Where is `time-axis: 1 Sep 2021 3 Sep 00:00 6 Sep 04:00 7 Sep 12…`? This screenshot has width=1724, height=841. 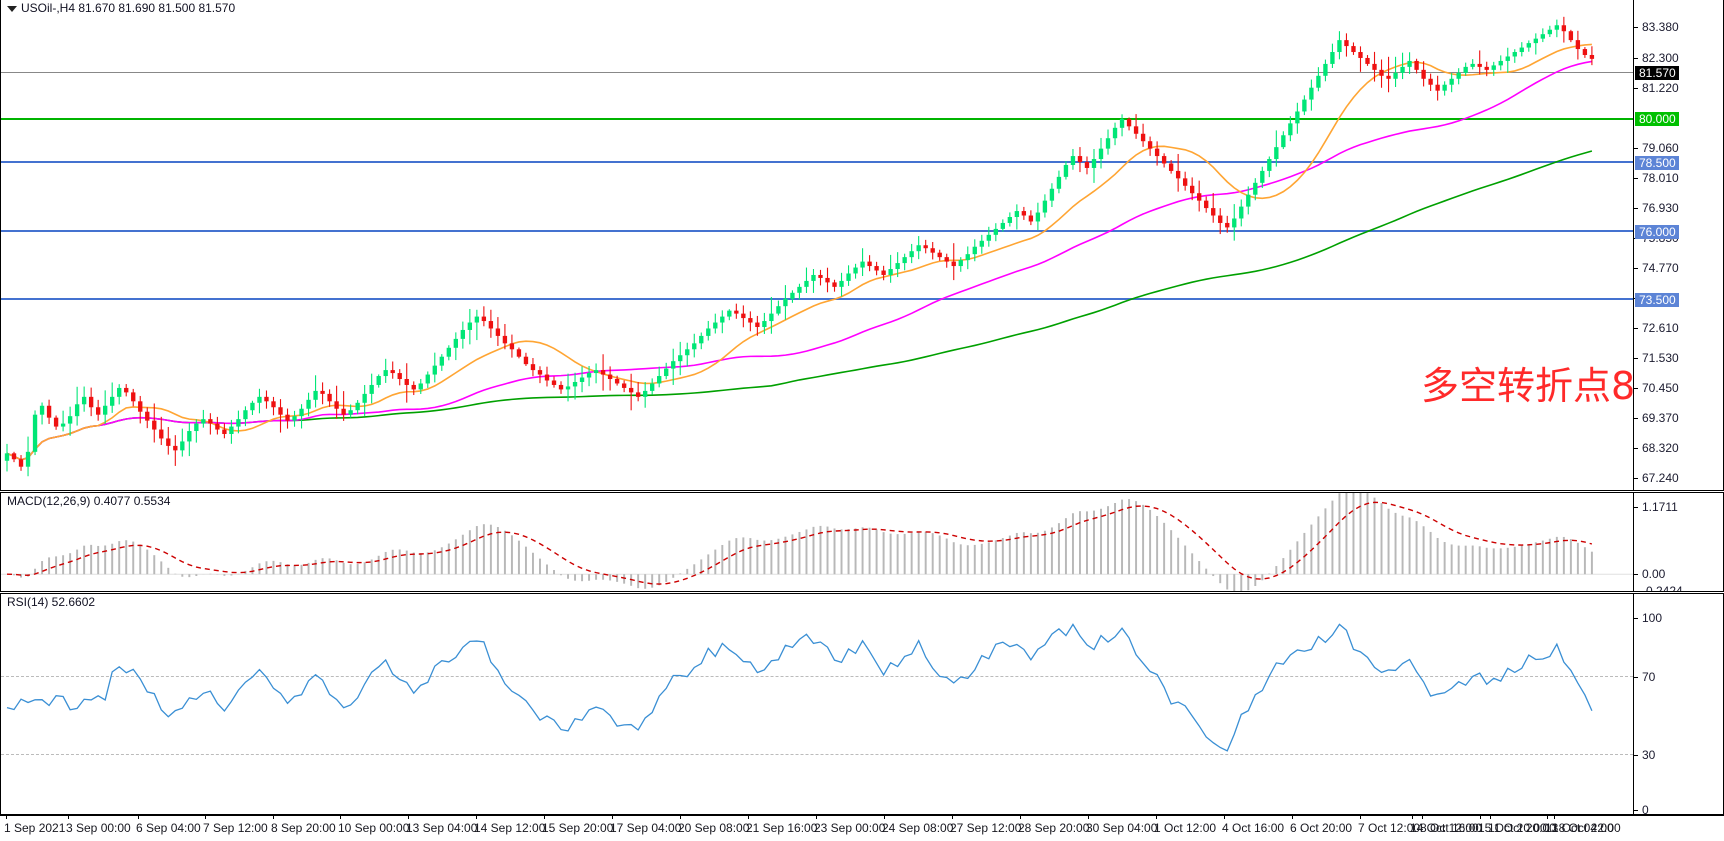 time-axis: 1 Sep 2021 3 Sep 00:00 6 Sep 04:00 7 Sep 12… is located at coordinates (862, 828).